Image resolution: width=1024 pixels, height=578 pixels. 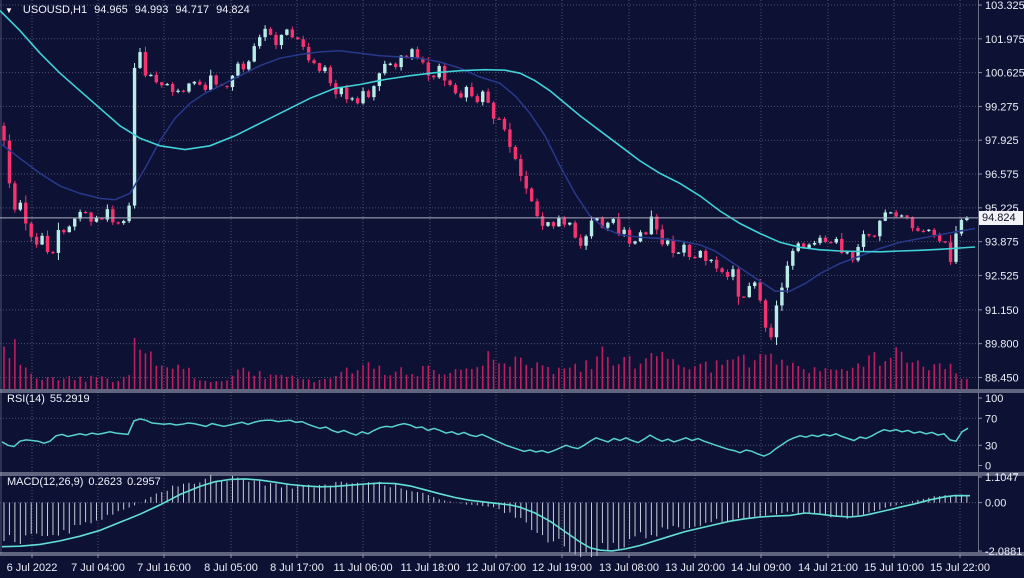 I want to click on rsi-tick-label: 70, so click(x=991, y=419).